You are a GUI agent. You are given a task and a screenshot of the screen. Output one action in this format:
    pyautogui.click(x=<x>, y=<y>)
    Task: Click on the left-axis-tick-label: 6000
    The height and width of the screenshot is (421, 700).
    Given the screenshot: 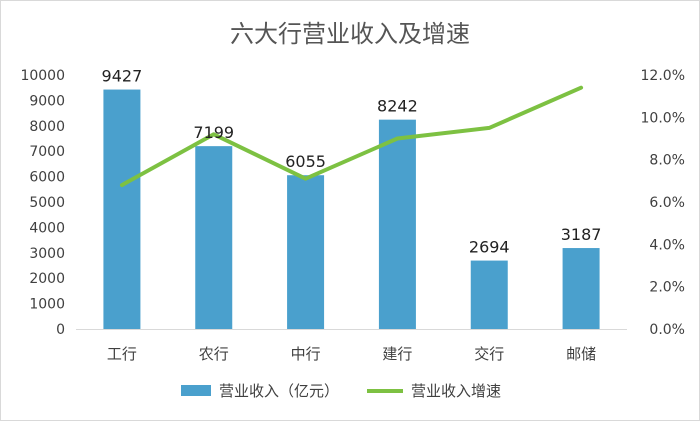 What is the action you would take?
    pyautogui.click(x=47, y=178)
    